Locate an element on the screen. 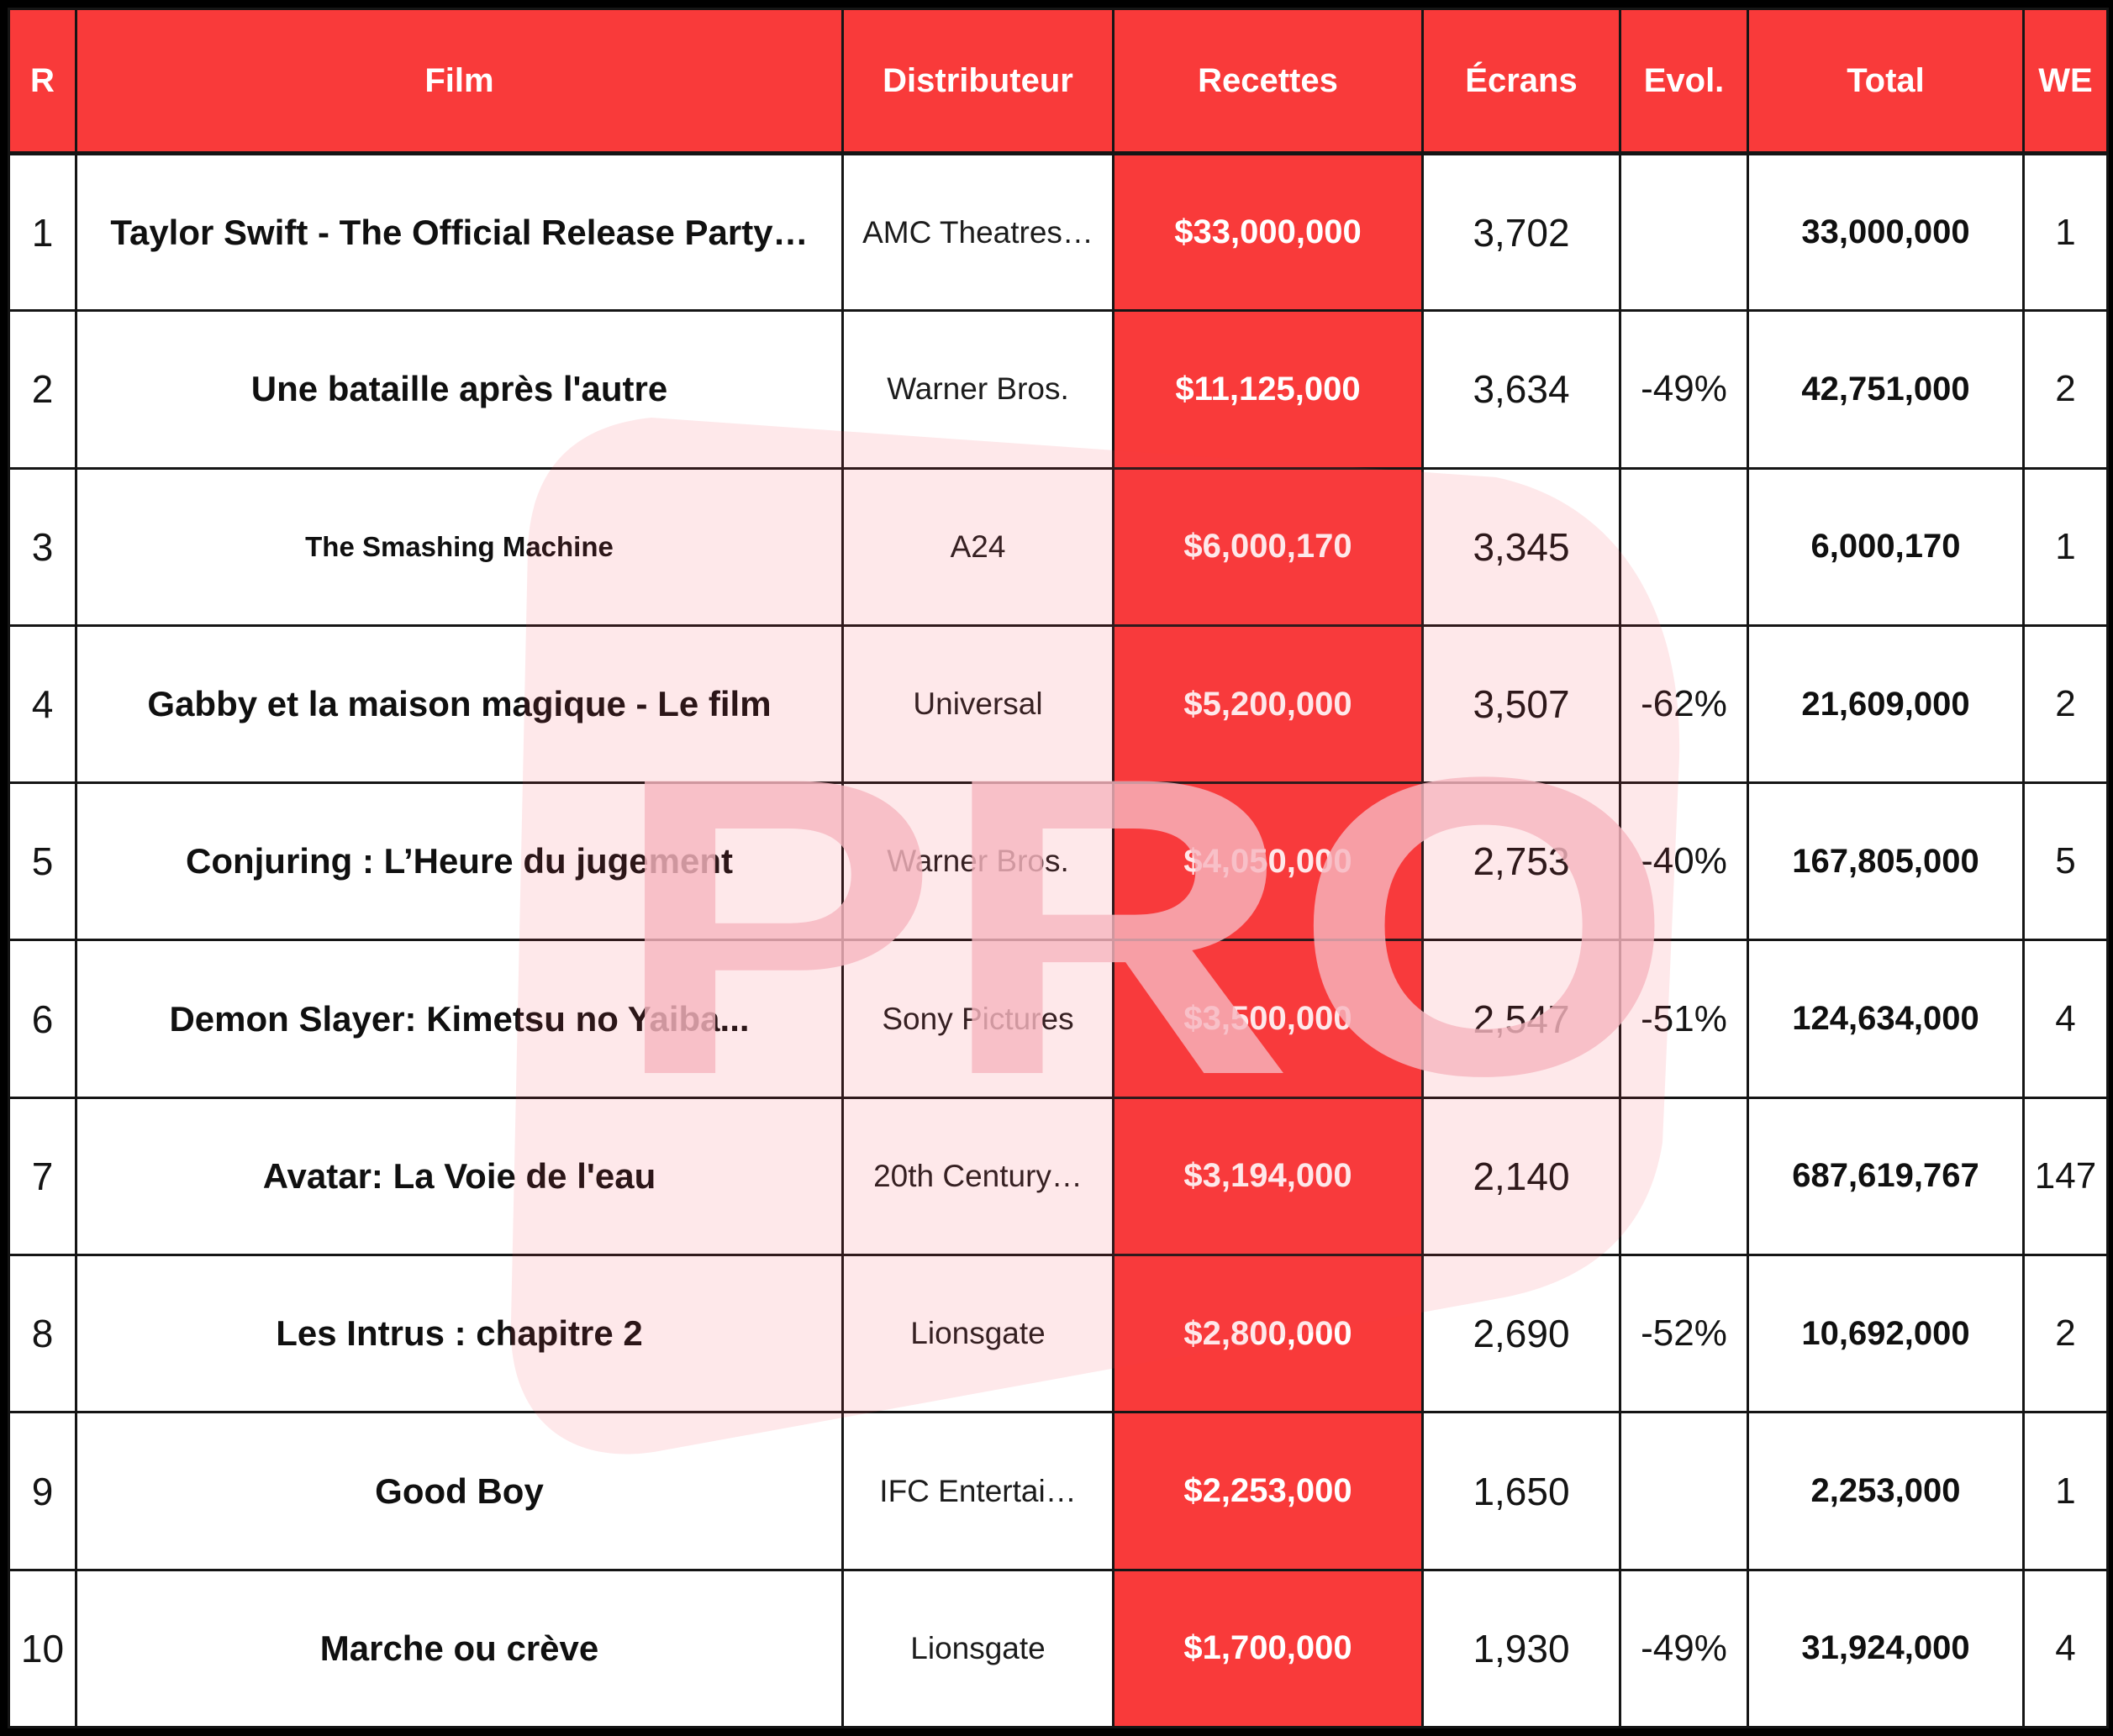 This screenshot has width=2113, height=1736. screens-cell: 2,753 is located at coordinates (1521, 861).